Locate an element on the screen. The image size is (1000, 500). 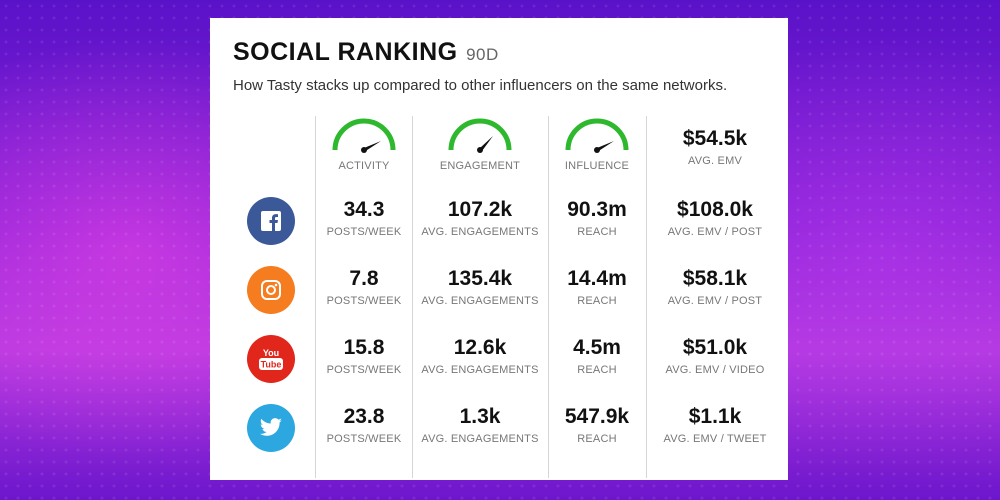
influence-gauge: INFLUENCE is located at coordinates (597, 144).